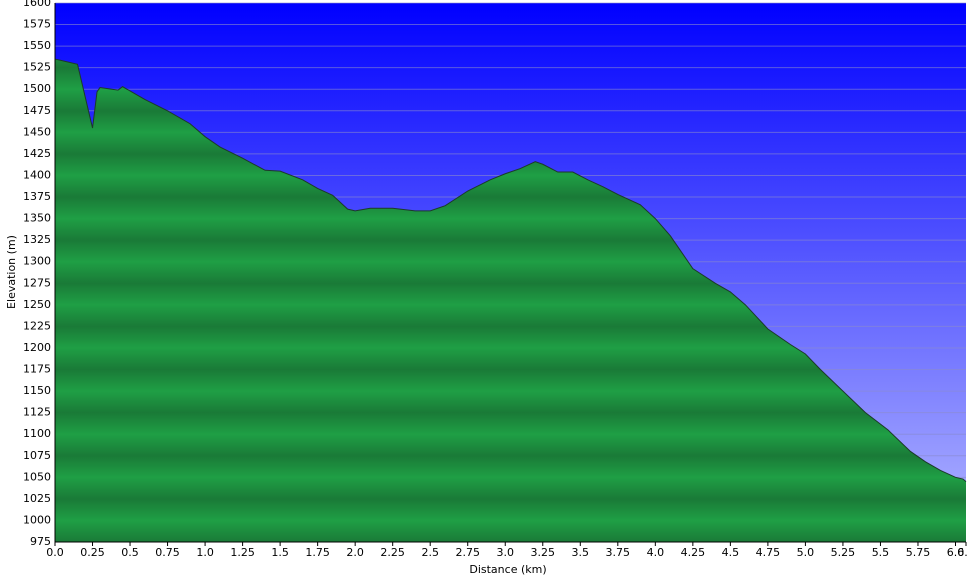 The image size is (968, 579). Describe the element at coordinates (92, 552) in the screenshot. I see `x-tick-label: 0.25` at that location.